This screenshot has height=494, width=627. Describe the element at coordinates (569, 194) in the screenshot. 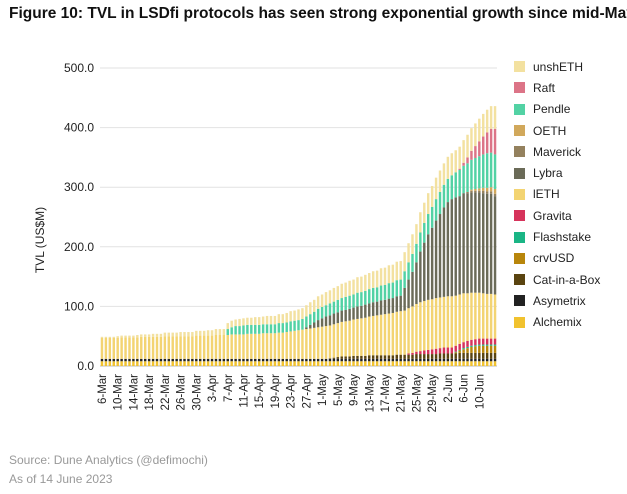

I see `legend-item: lETH` at that location.